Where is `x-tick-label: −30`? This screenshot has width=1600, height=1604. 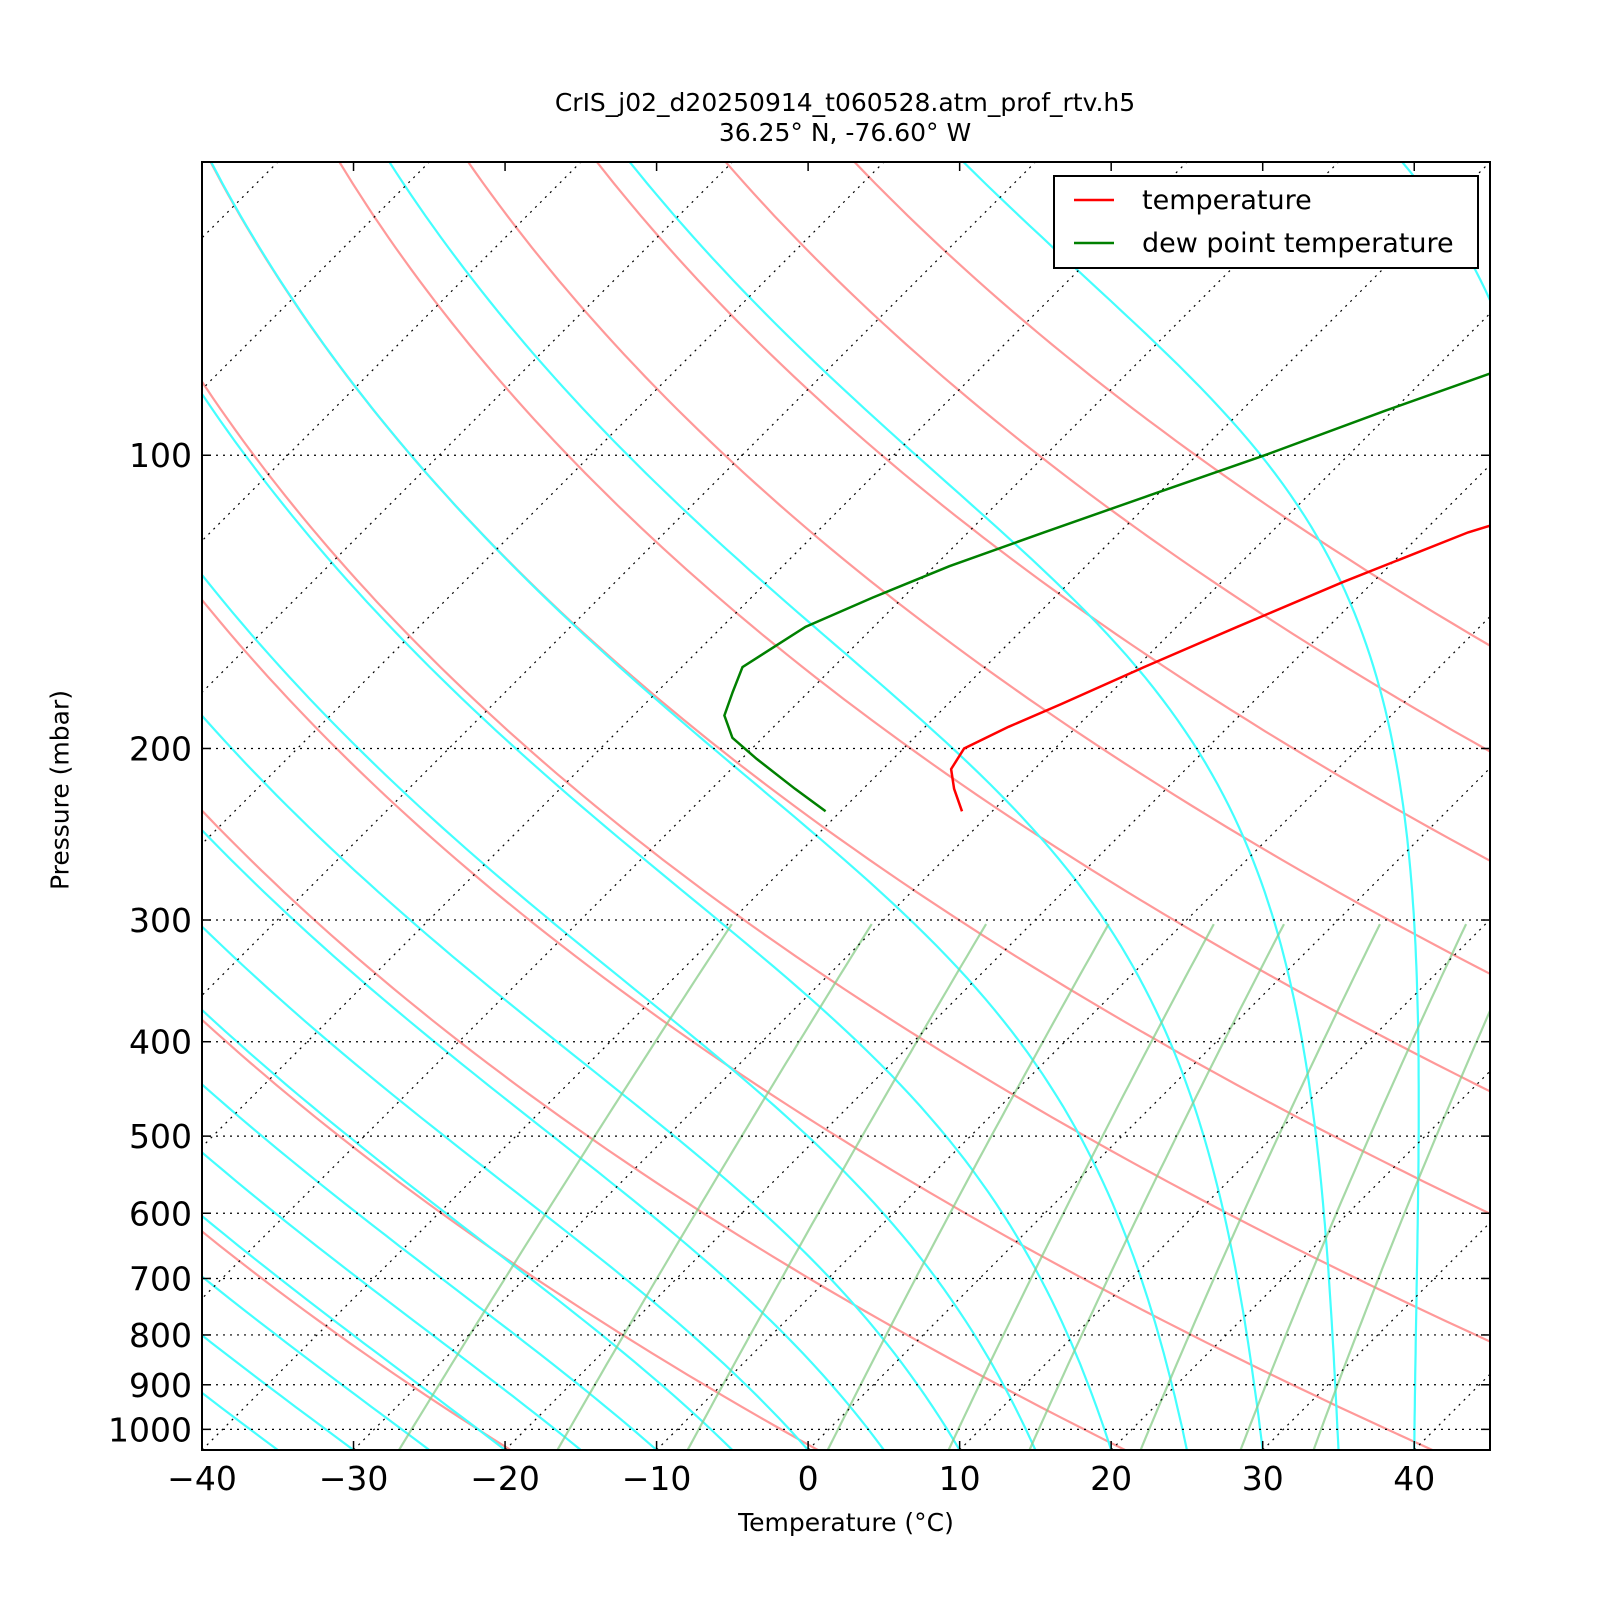 x-tick-label: −30 is located at coordinates (354, 1478).